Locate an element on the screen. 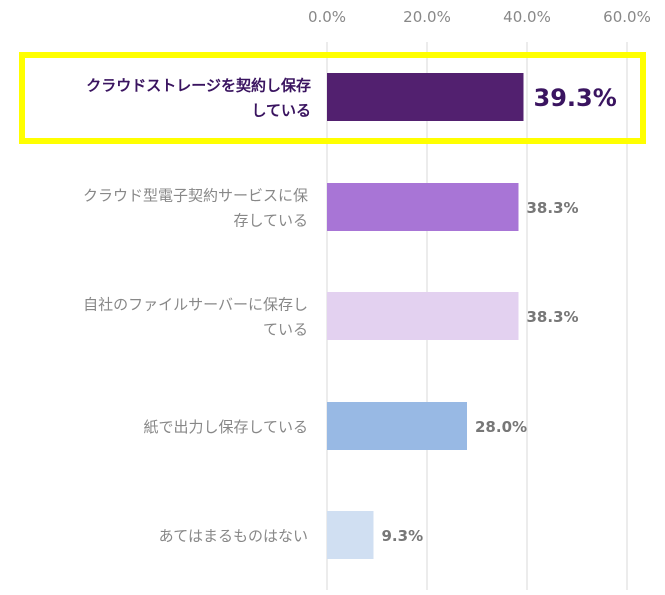  highlight-box is located at coordinates (332, 98).